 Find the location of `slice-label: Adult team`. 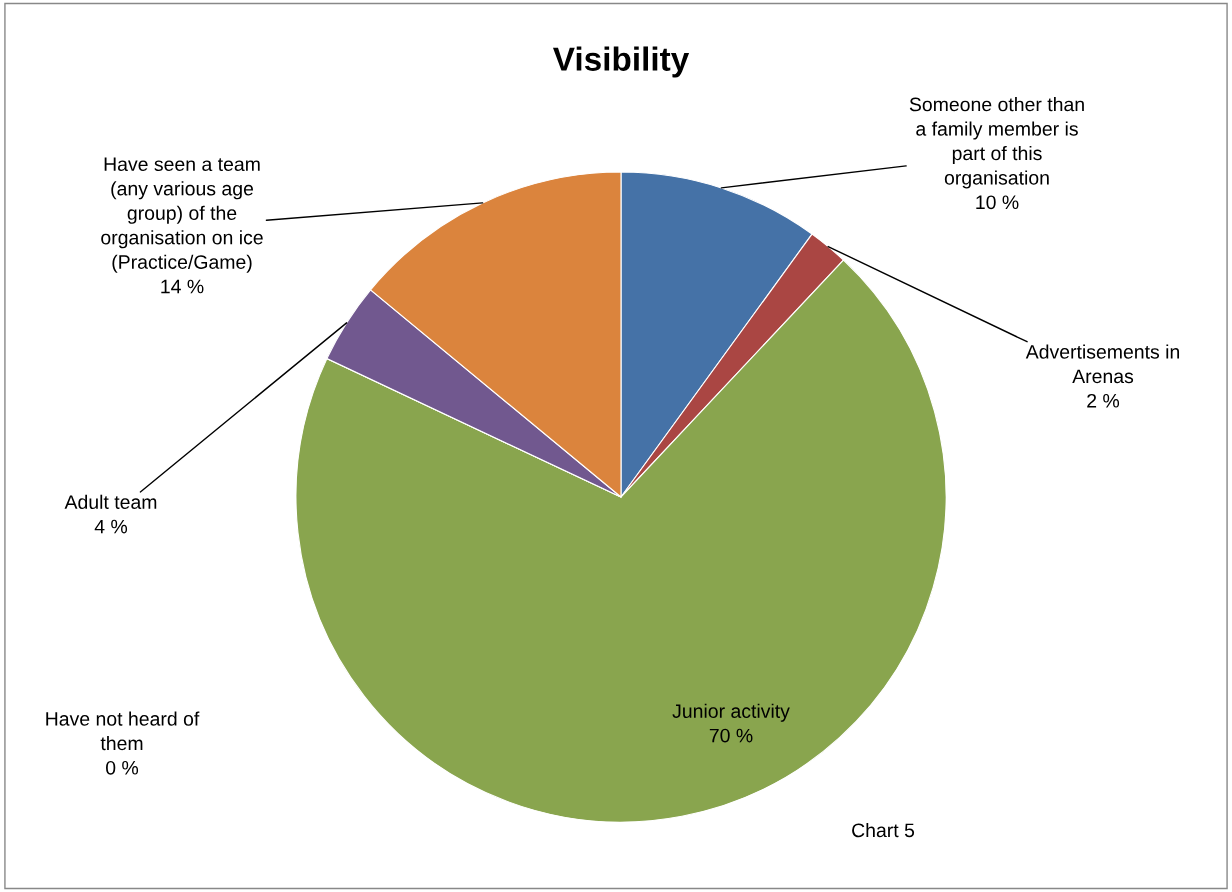

slice-label: Adult team is located at coordinates (110, 501).